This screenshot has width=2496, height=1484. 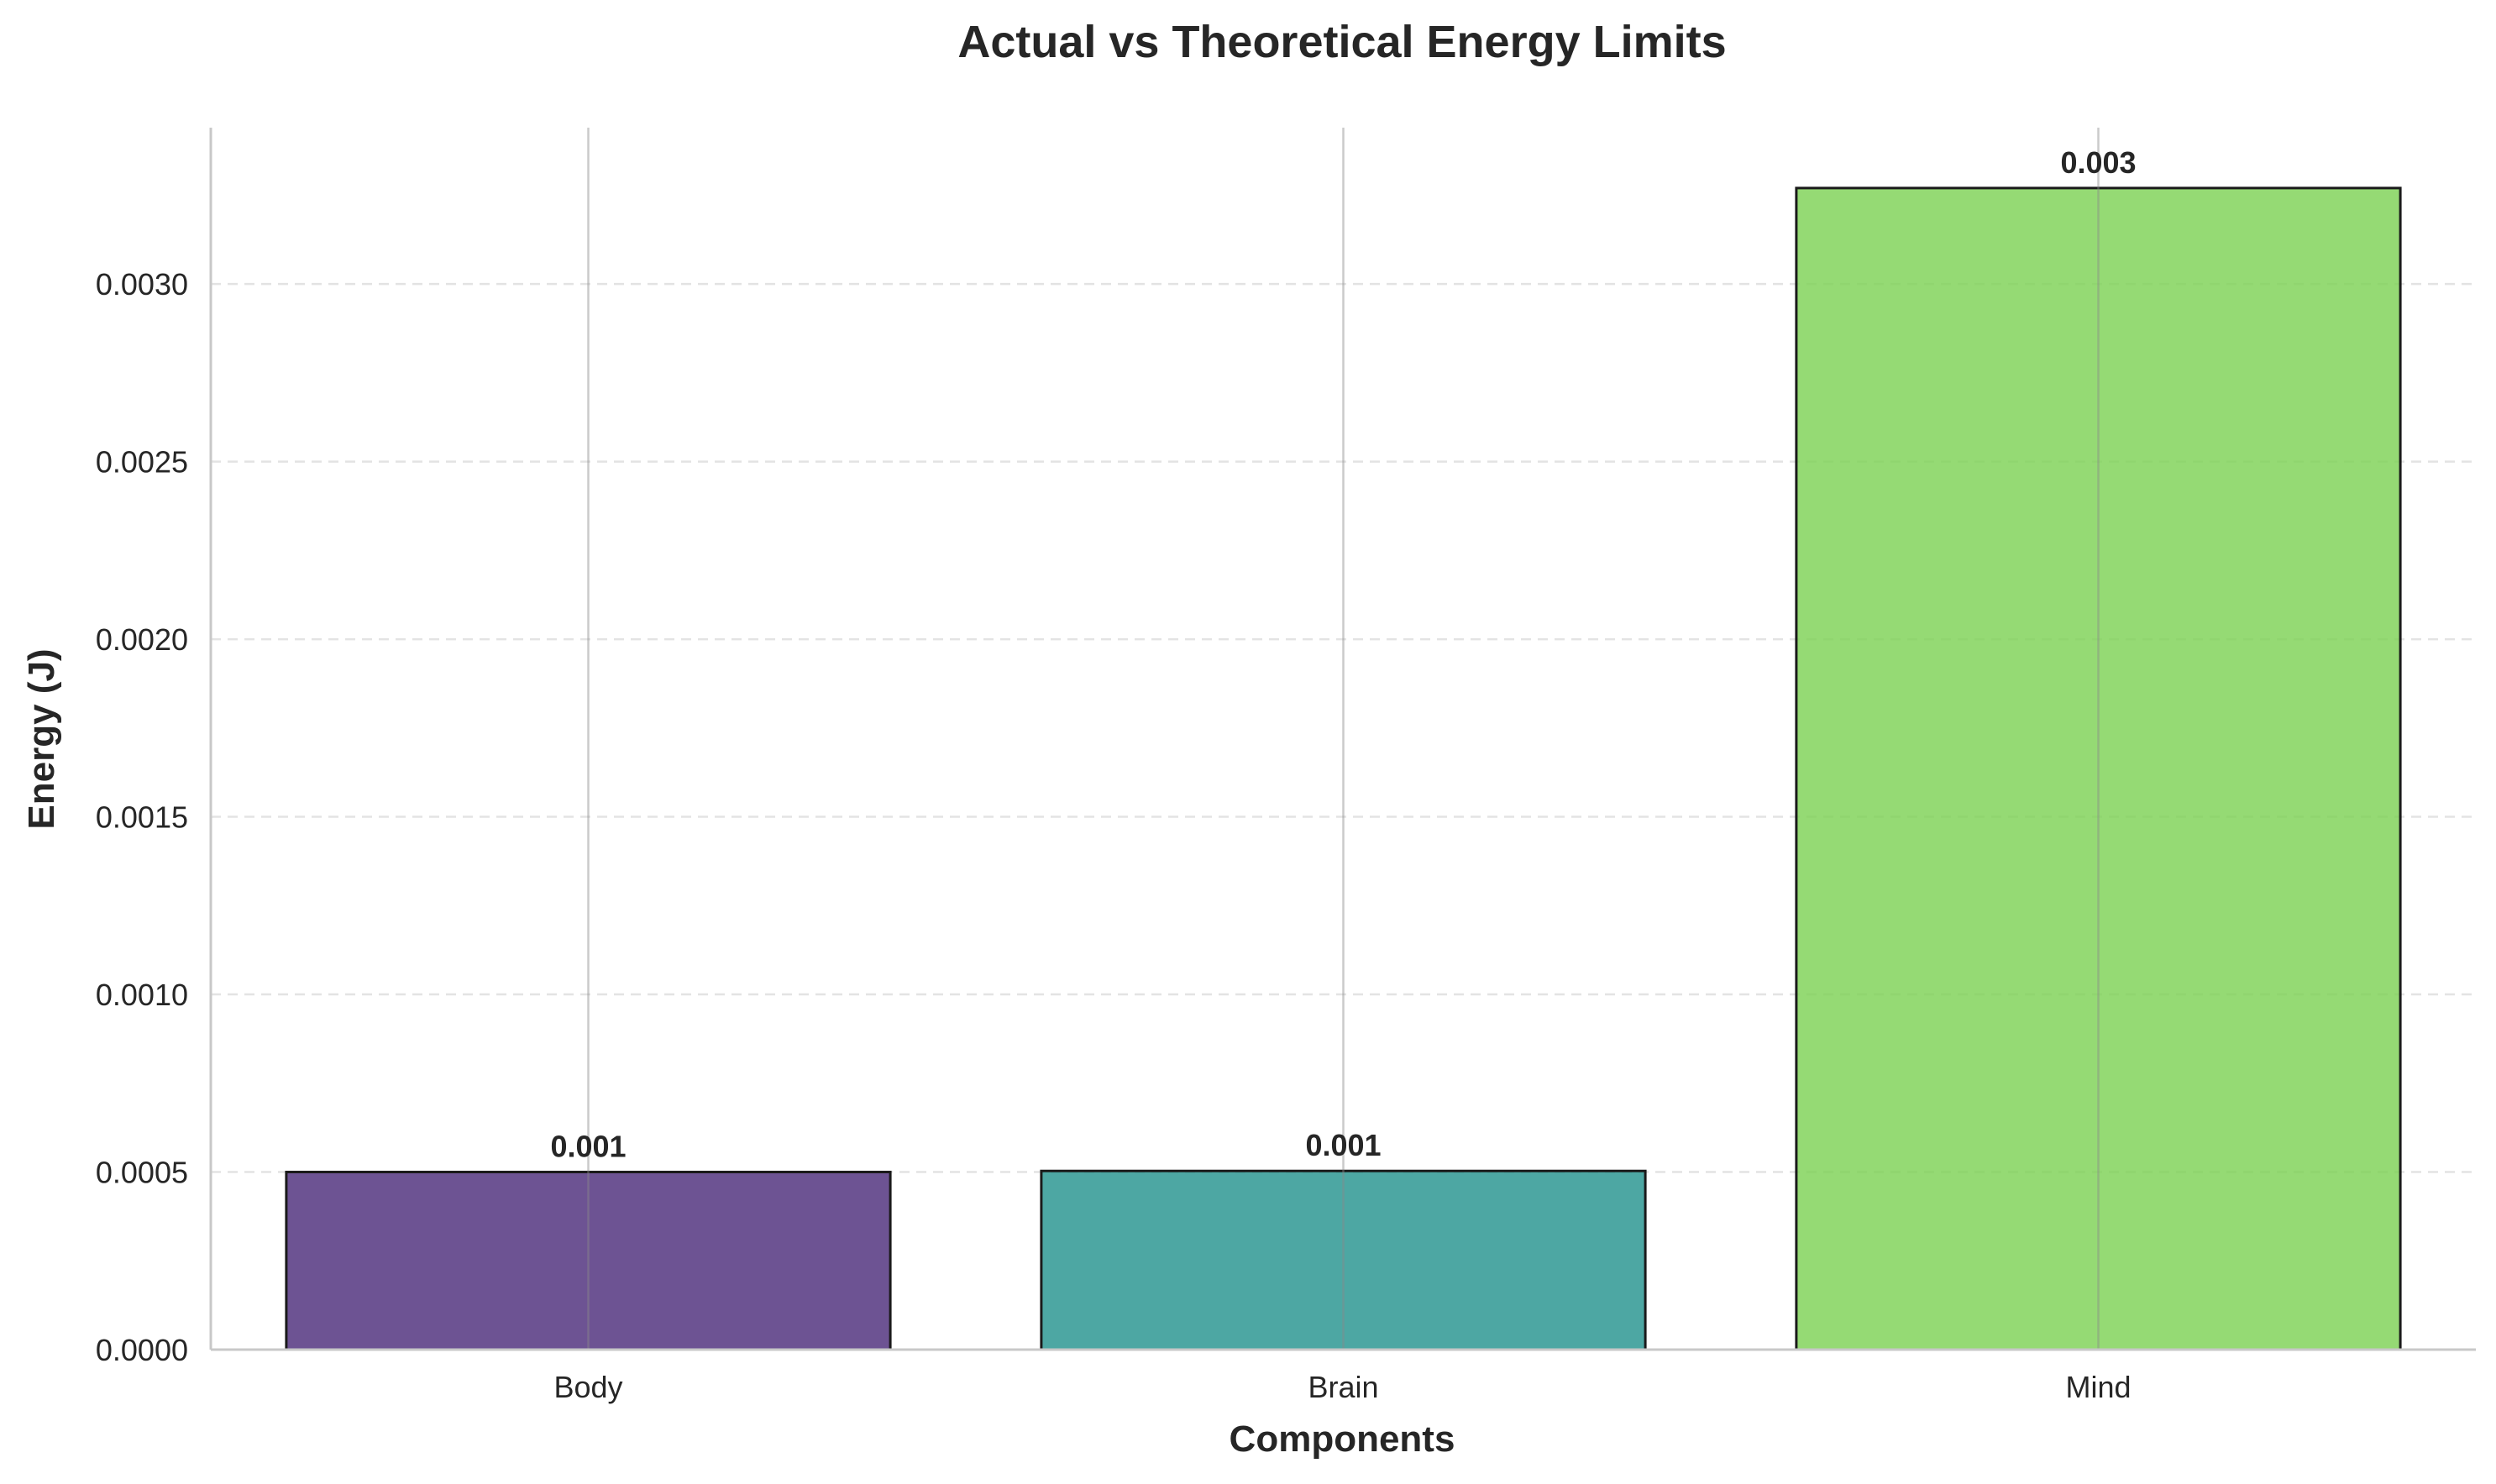 What do you see at coordinates (588, 1261) in the screenshot?
I see `bar-body` at bounding box center [588, 1261].